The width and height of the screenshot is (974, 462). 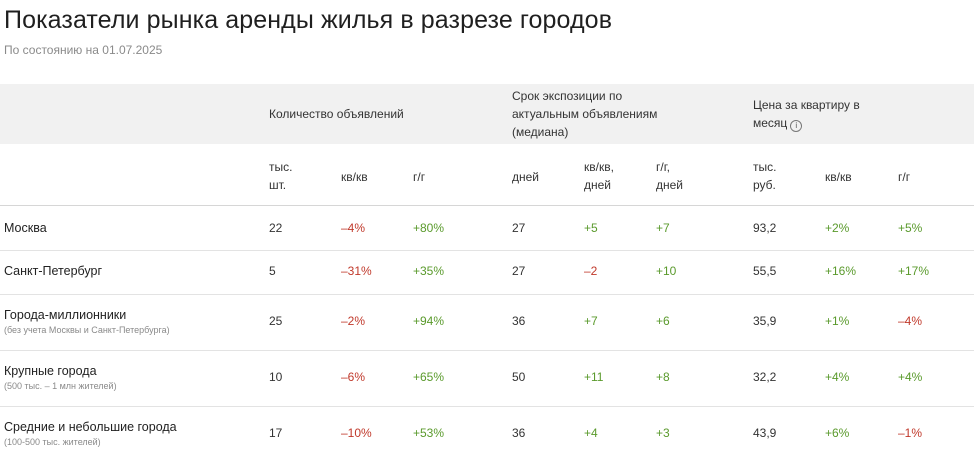 I want to click on as-of-date: По состоянию на 01.07.2025, so click(x=83, y=50).